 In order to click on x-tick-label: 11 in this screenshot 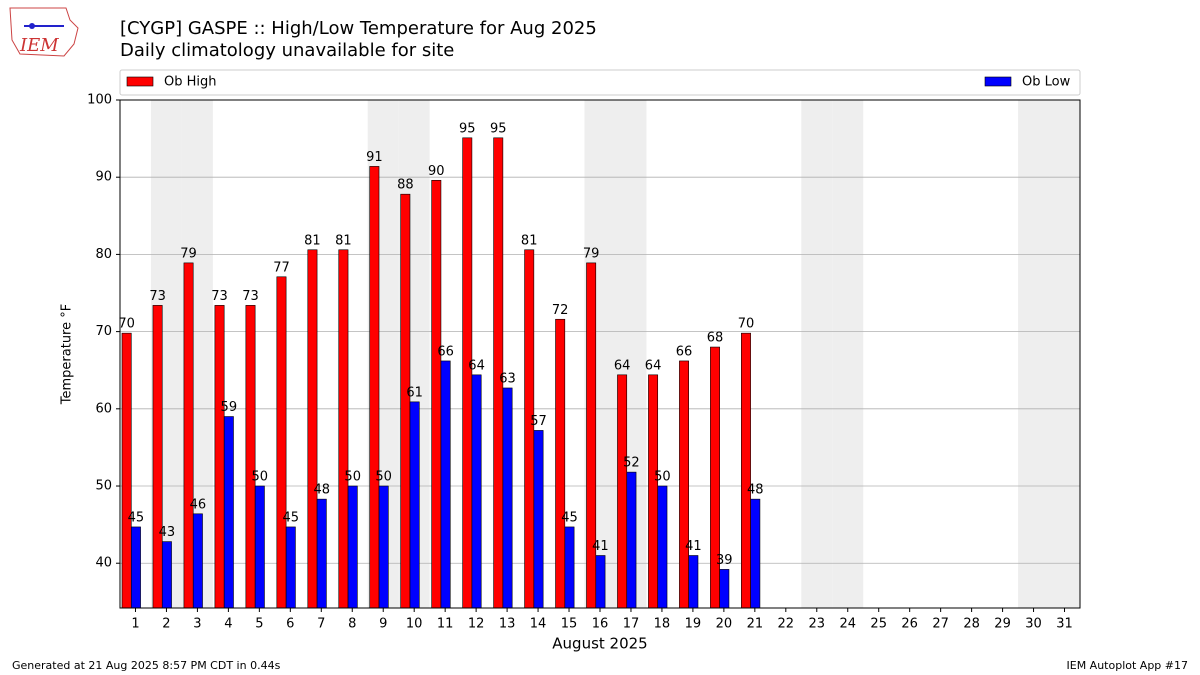, I will do `click(445, 624)`.